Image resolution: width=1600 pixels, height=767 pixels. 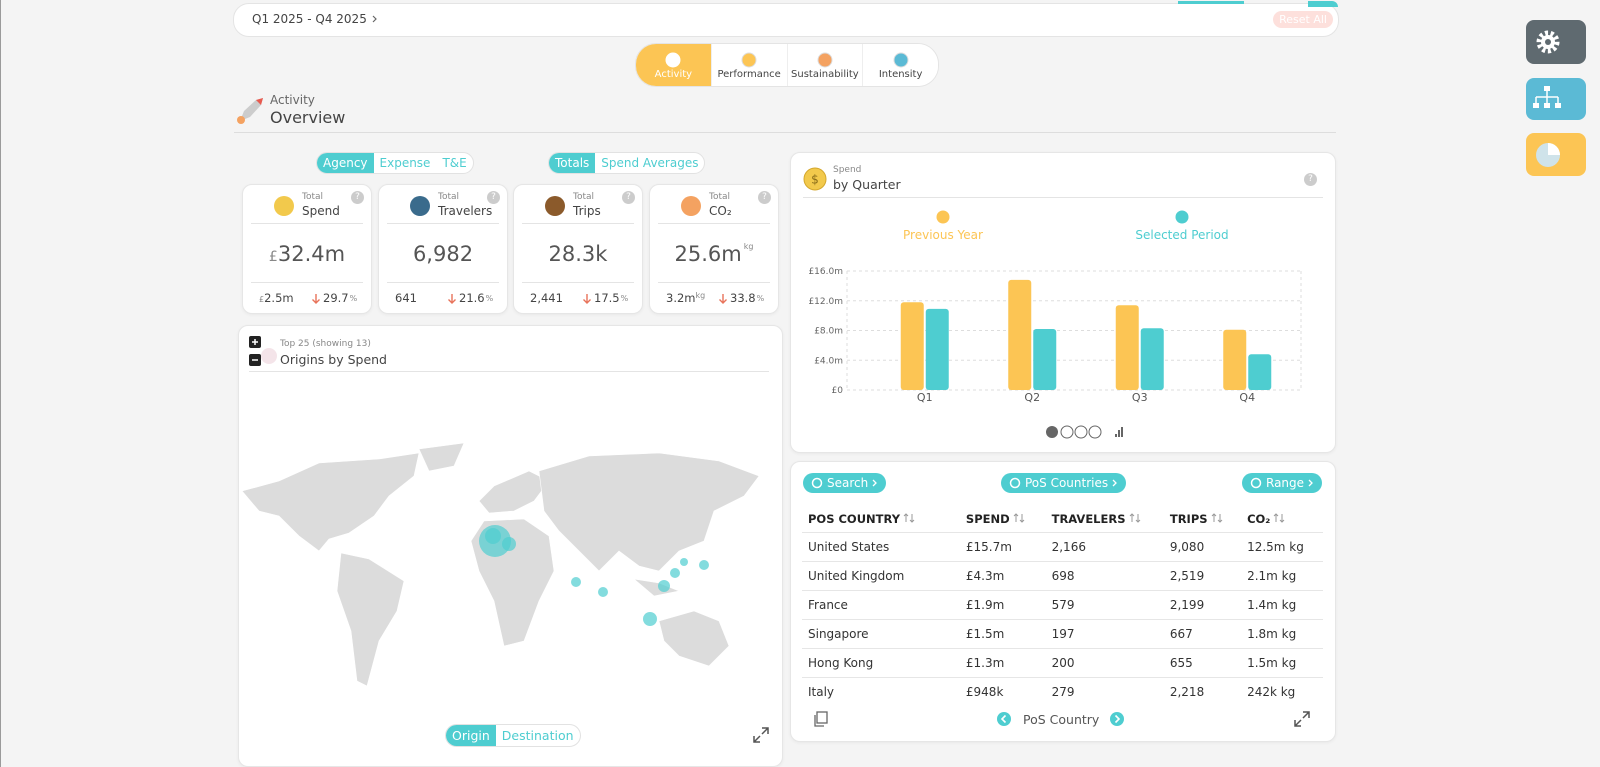 I want to click on date-range-text: Q1 2025 - Q4 2025, so click(x=309, y=19).